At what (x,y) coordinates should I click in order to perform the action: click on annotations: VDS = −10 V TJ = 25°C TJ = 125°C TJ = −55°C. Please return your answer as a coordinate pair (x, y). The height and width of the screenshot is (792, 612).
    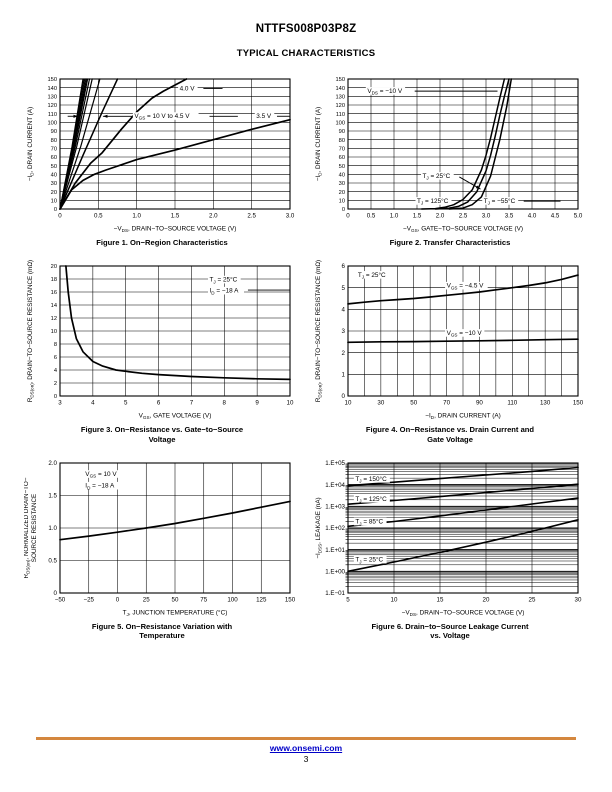
    Looking at the image, I should click on (463, 146).